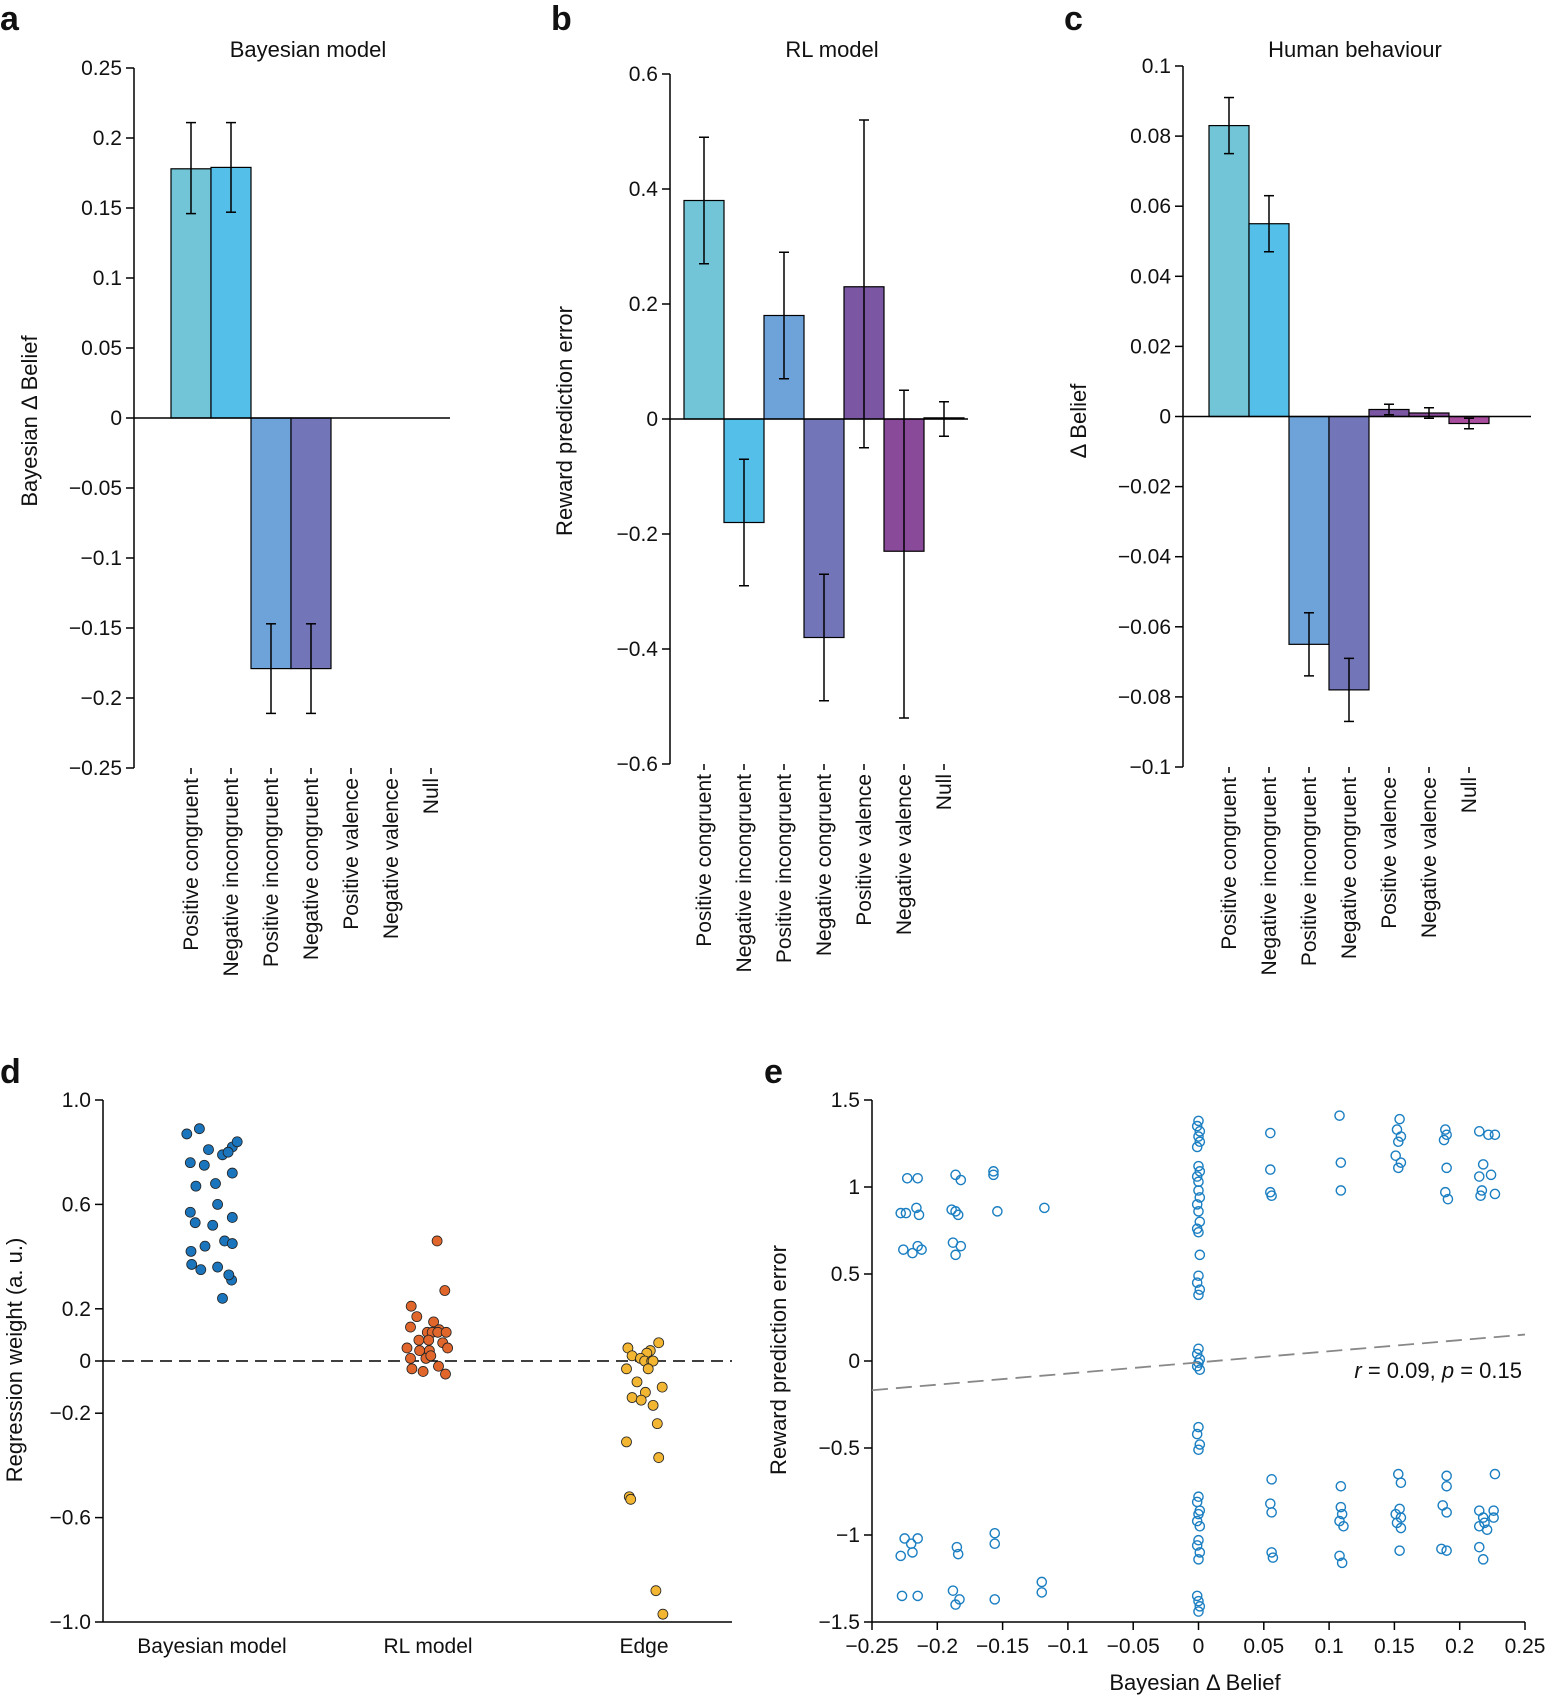 This screenshot has height=1697, width=1549. Describe the element at coordinates (1328, 1646) in the screenshot. I see `x-tick-label: 0.1` at that location.